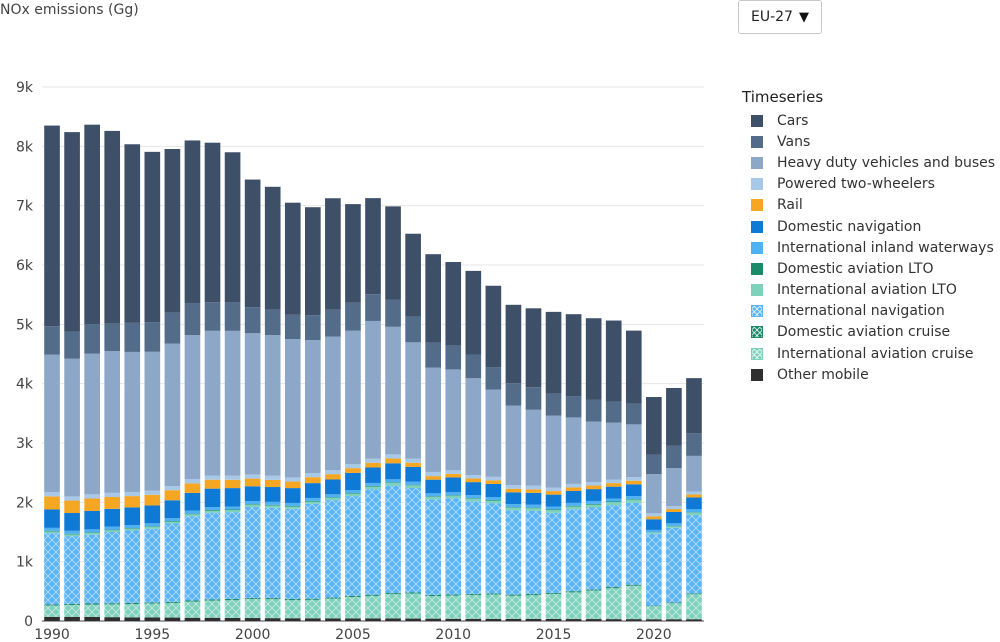 The height and width of the screenshot is (642, 1000). What do you see at coordinates (868, 247) in the screenshot?
I see `legend-item-international-inland-waterways: International inland waterways` at bounding box center [868, 247].